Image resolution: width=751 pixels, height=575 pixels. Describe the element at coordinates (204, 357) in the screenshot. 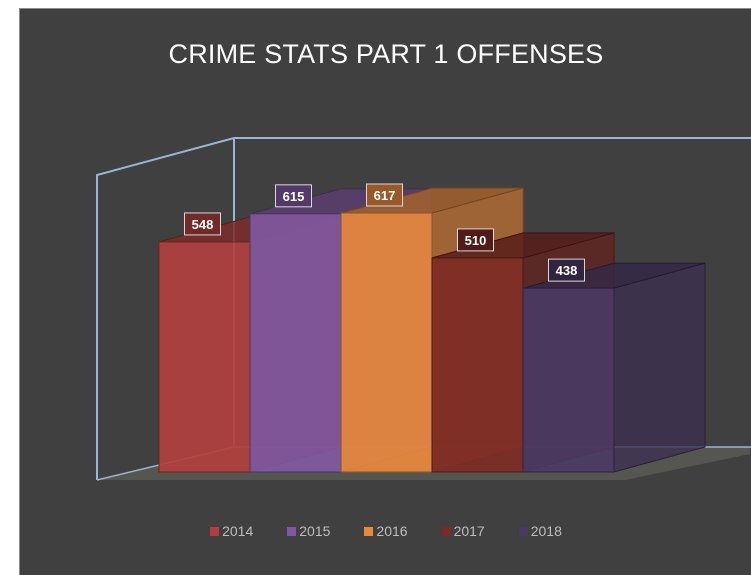

I see `bar-front-2014` at that location.